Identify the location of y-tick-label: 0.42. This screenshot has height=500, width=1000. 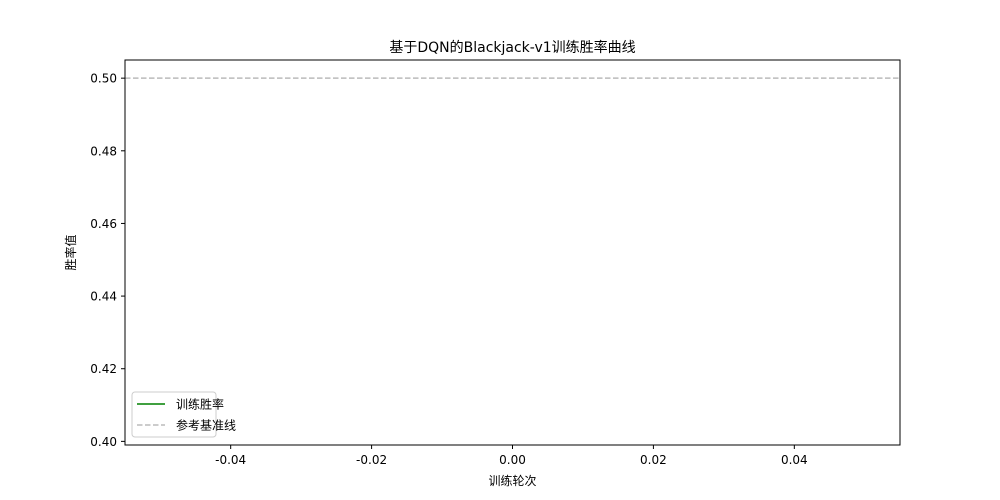
(103, 369).